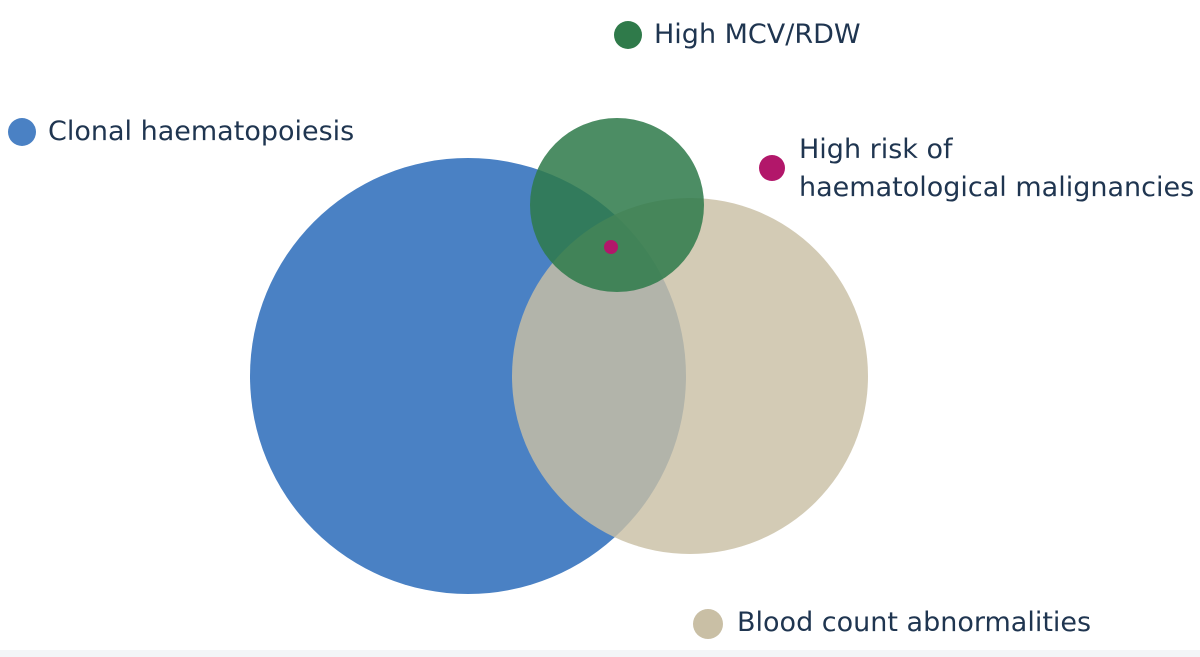 This screenshot has width=1200, height=657. I want to click on blood-count-abnormalities-swatch, so click(708, 624).